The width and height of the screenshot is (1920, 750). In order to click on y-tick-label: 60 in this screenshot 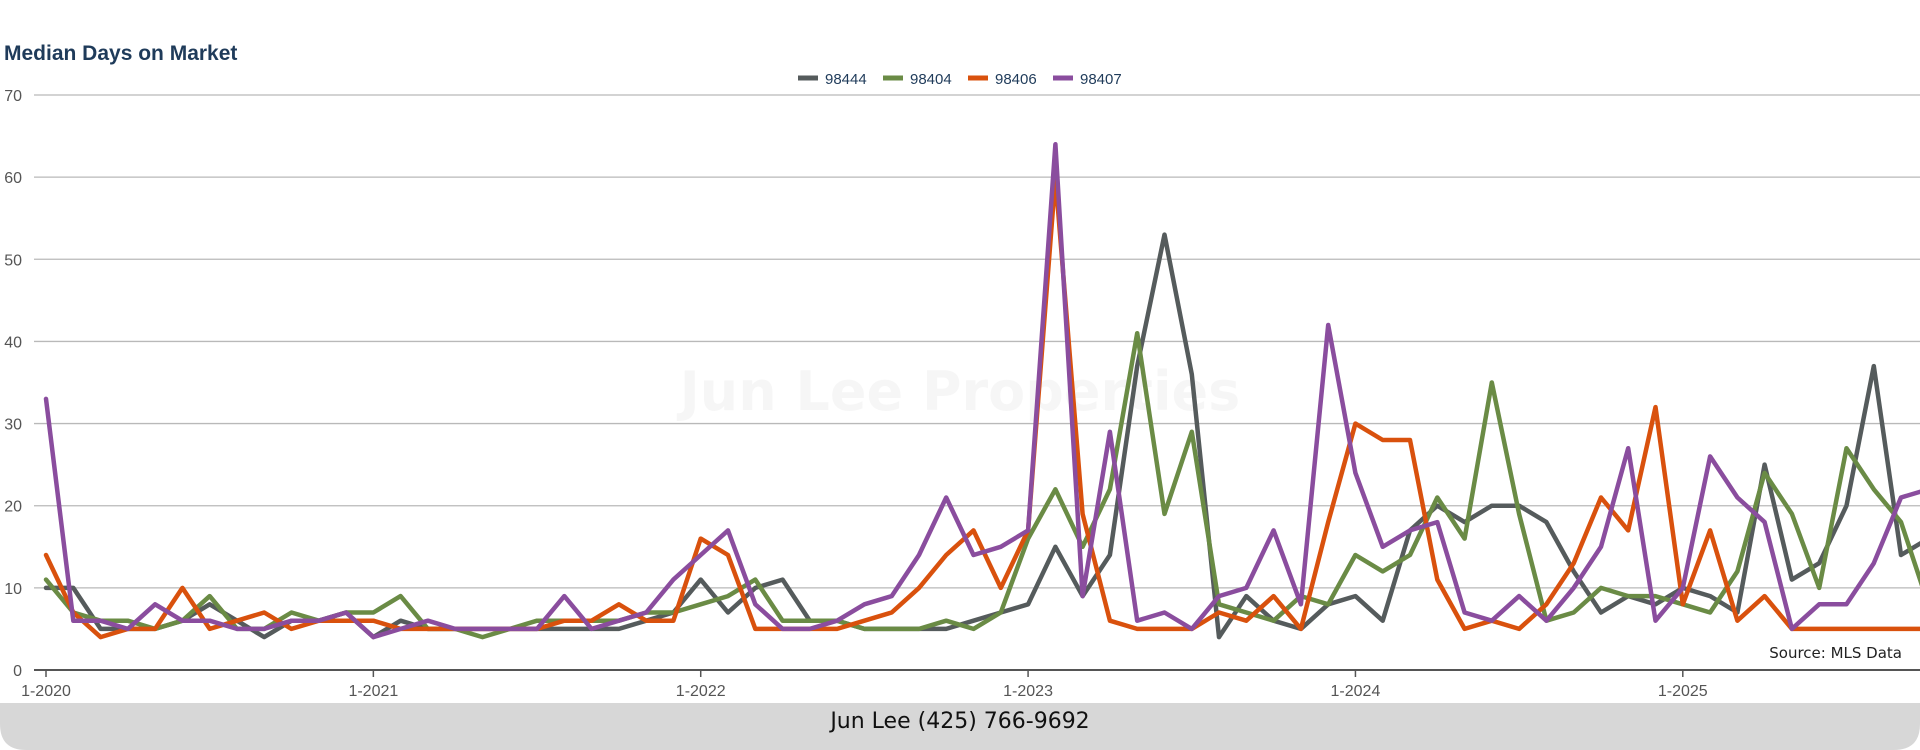, I will do `click(13, 178)`.